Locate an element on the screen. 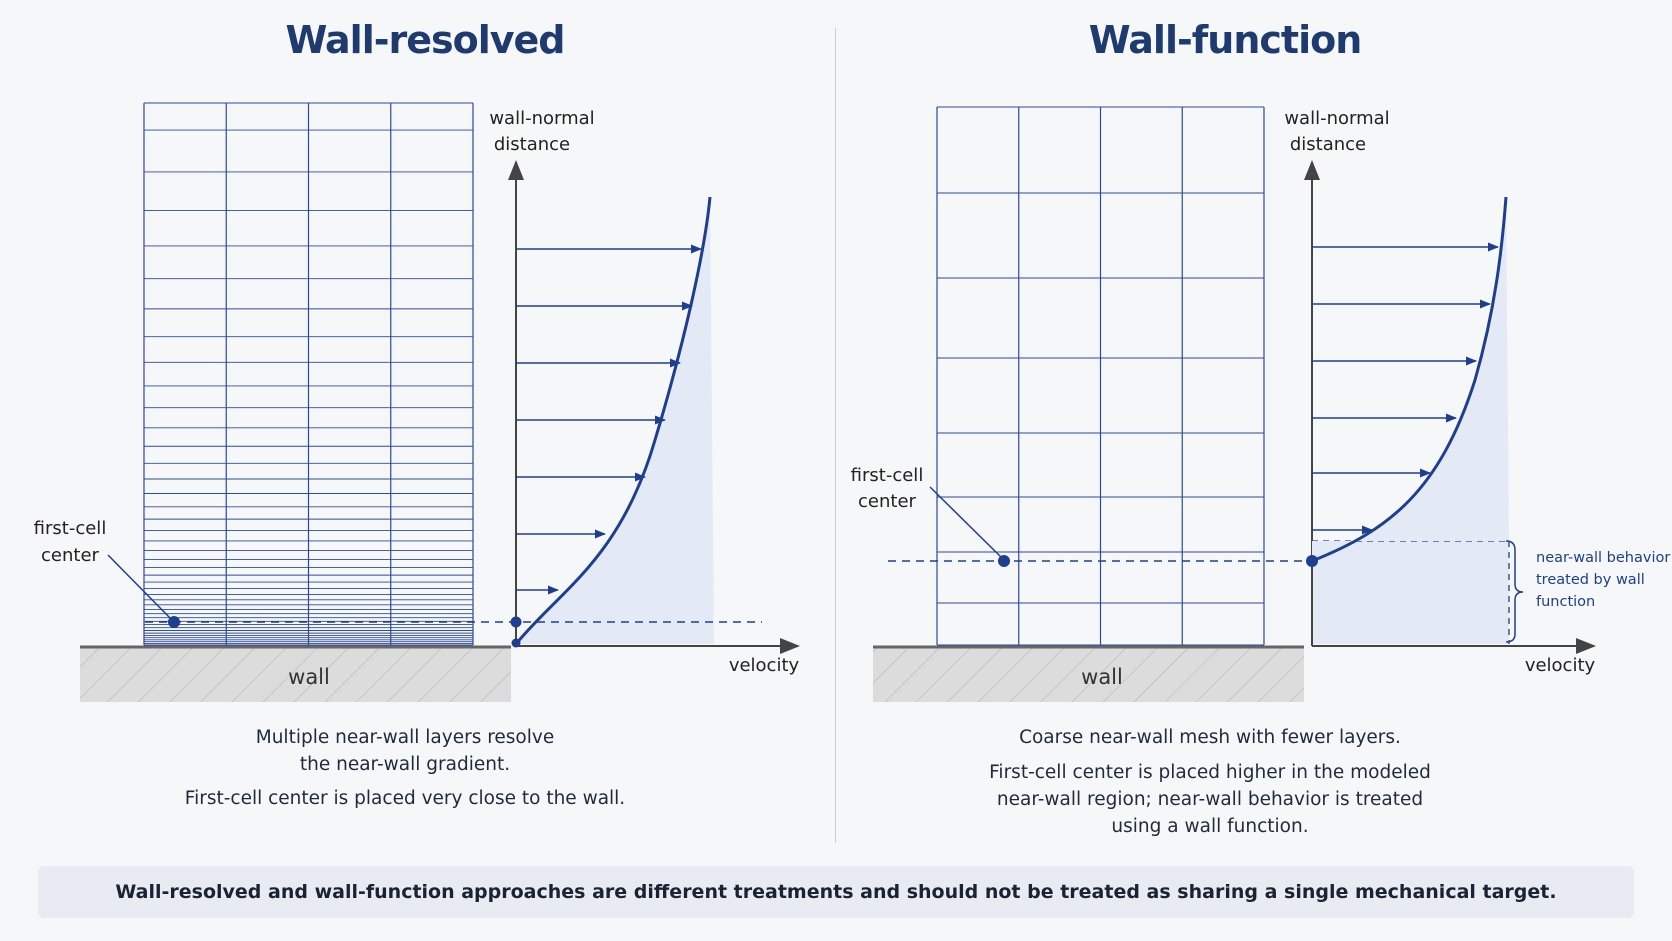  near-wall-modeled-region is located at coordinates (1410, 592).